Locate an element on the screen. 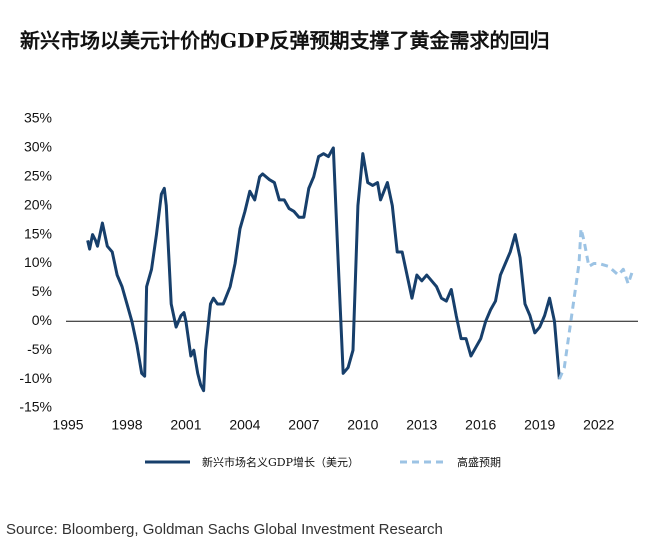  y-tick-label: -15% is located at coordinates (35, 407).